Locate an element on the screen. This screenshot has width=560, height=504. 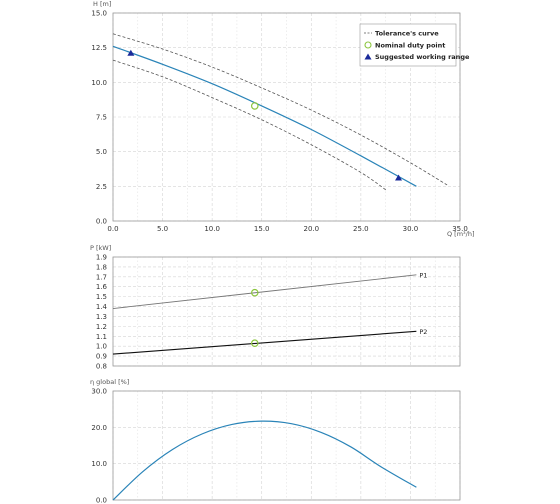
x-tick-label: 5.0 is located at coordinates (162, 229).